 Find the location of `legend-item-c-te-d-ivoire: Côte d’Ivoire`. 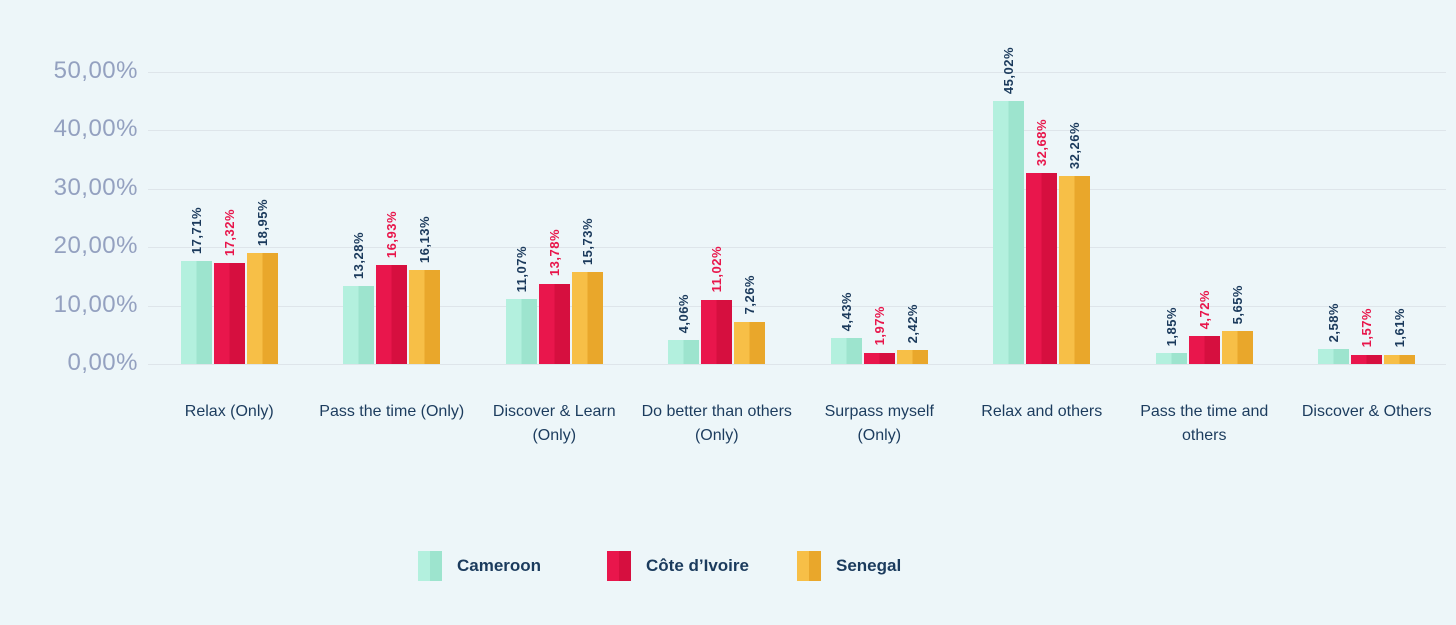

legend-item-c-te-d-ivoire: Côte d’Ivoire is located at coordinates (678, 566).